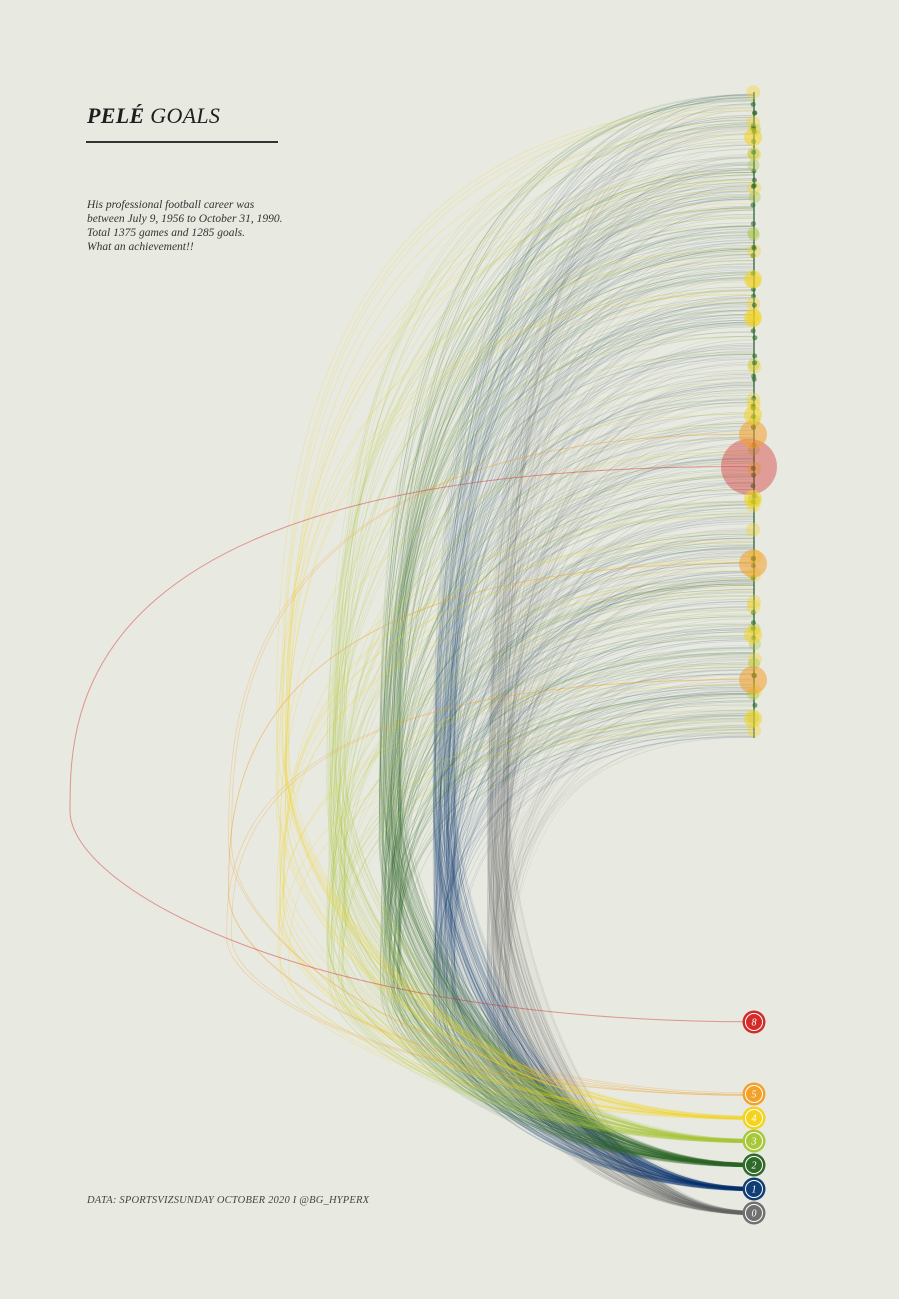  I want to click on title-underline, so click(182, 142).